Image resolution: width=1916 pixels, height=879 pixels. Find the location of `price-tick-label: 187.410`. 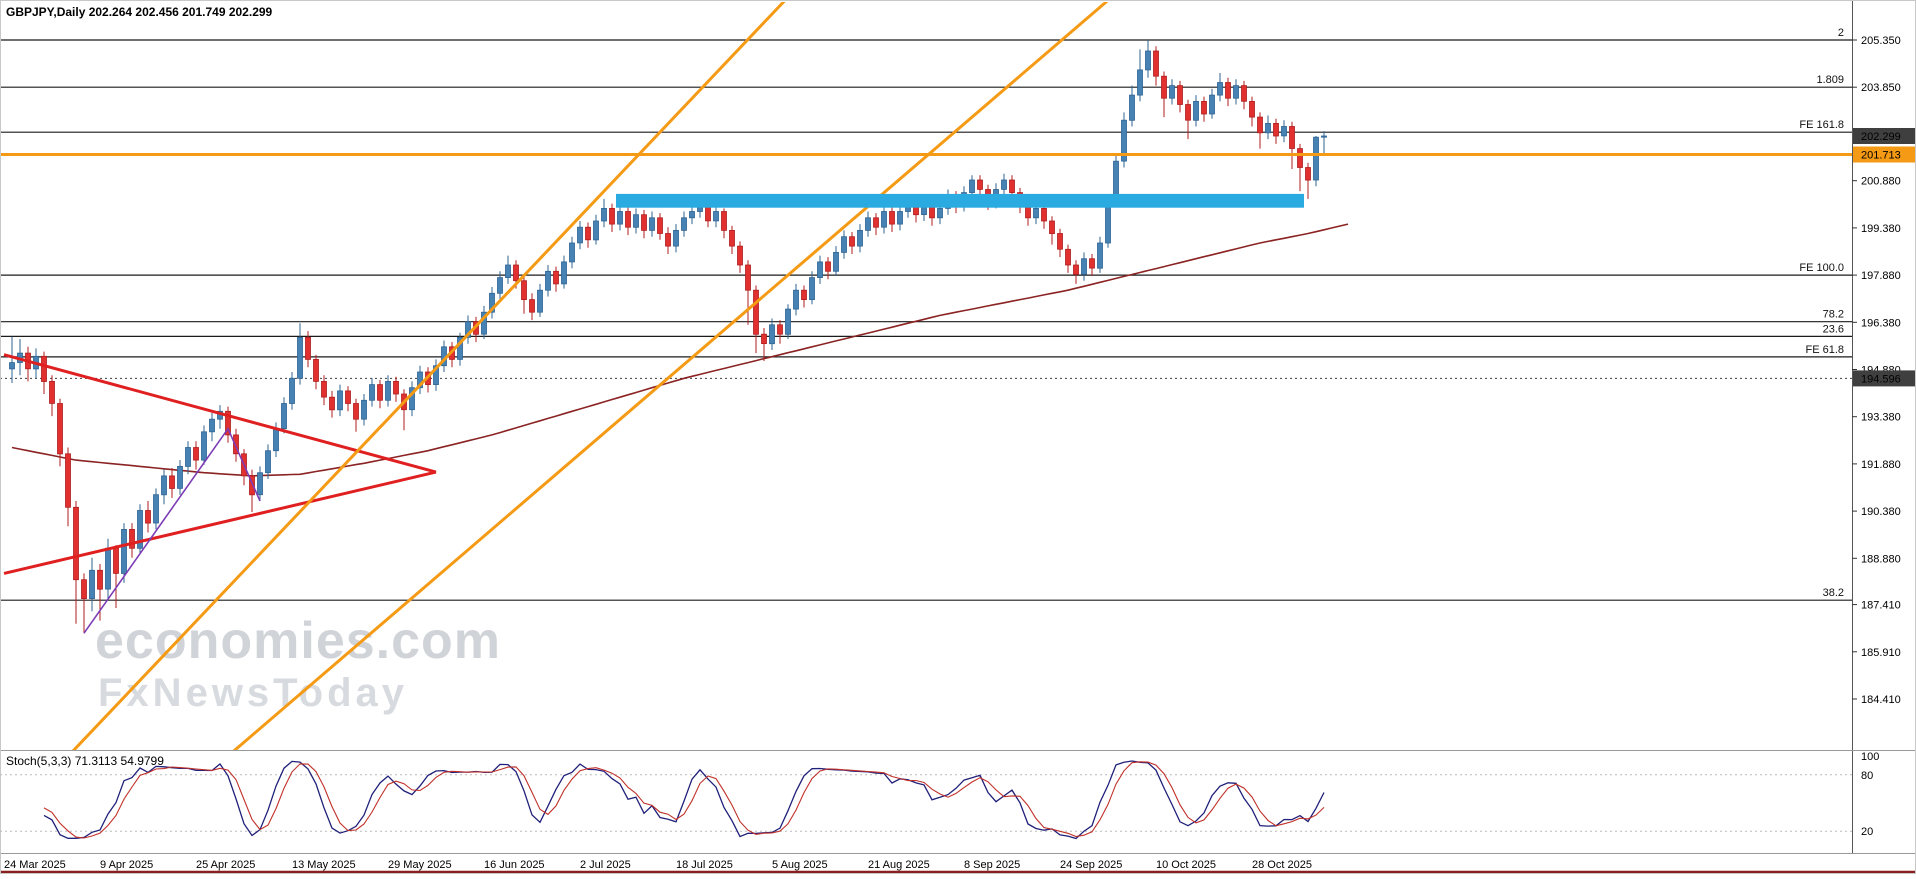

price-tick-label: 187.410 is located at coordinates (1881, 606).